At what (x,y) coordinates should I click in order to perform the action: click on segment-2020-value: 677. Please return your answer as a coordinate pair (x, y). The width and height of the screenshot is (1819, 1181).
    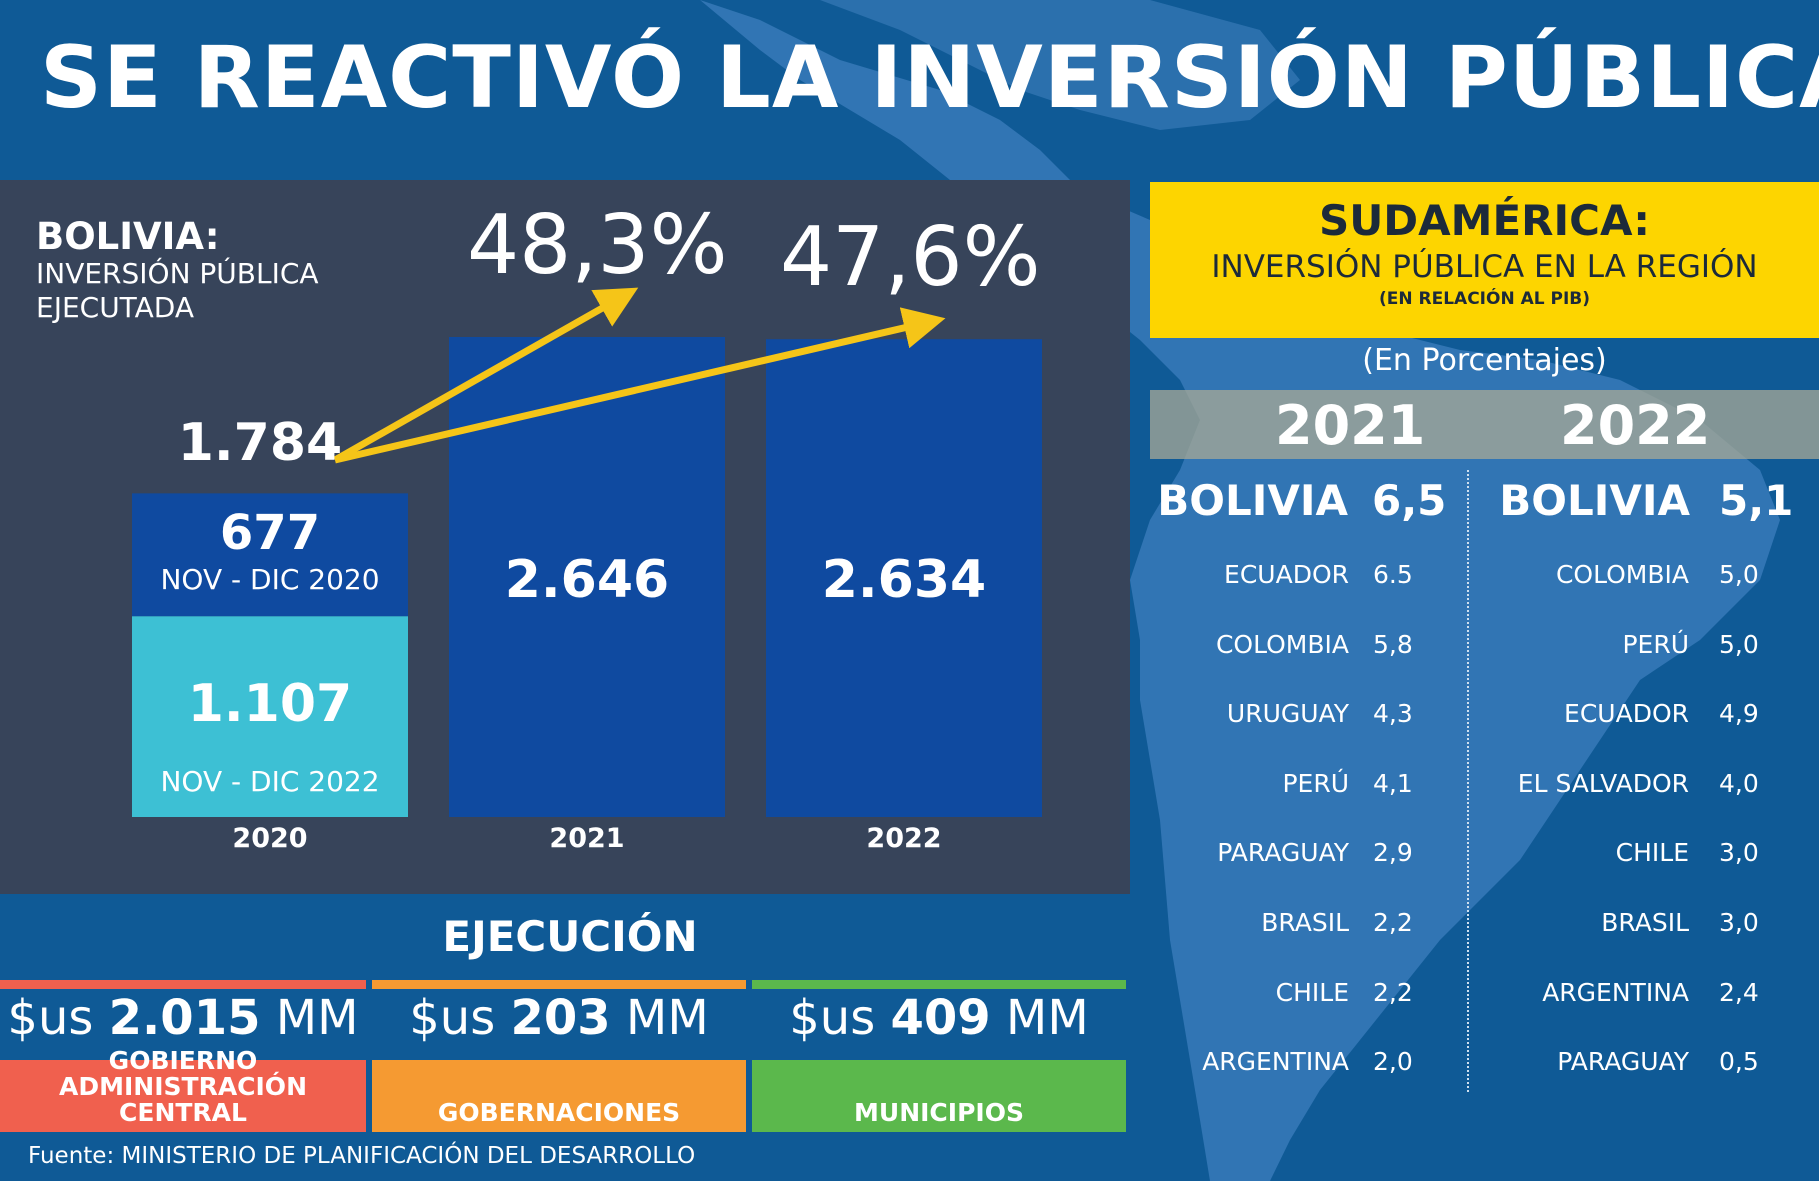
    Looking at the image, I should click on (270, 533).